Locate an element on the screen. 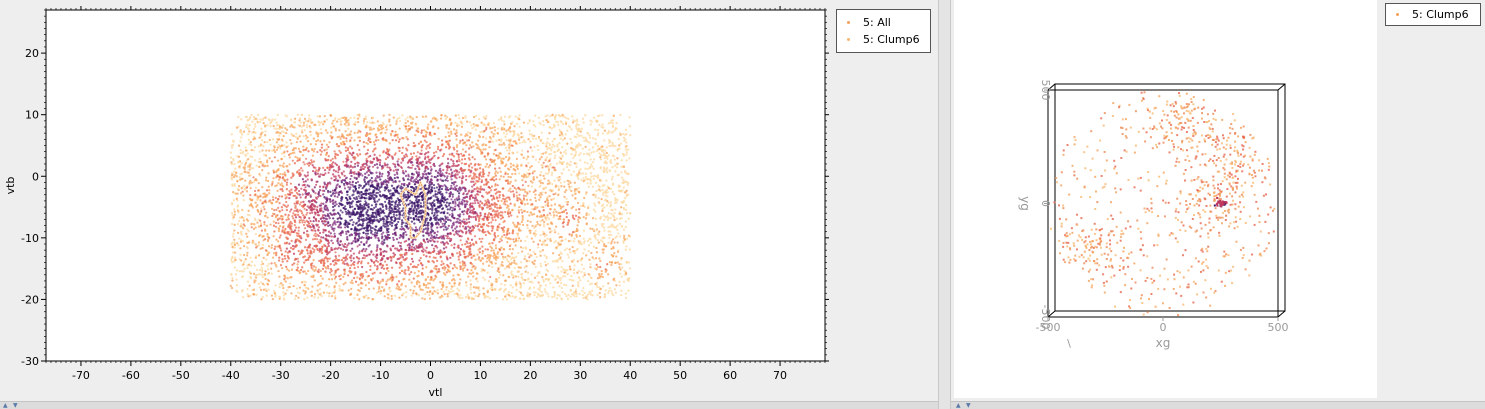 The width and height of the screenshot is (1485, 409). y-tick-label: -20 is located at coordinates (30, 299).